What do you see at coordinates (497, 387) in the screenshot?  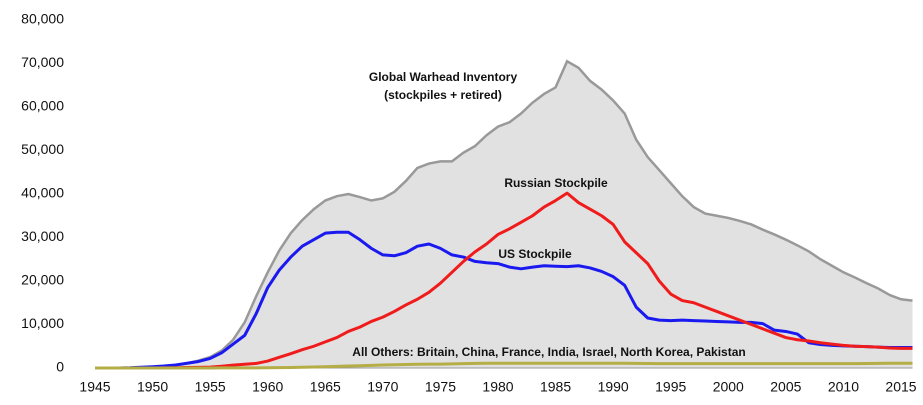 I see `x-tick-label: 1980` at bounding box center [497, 387].